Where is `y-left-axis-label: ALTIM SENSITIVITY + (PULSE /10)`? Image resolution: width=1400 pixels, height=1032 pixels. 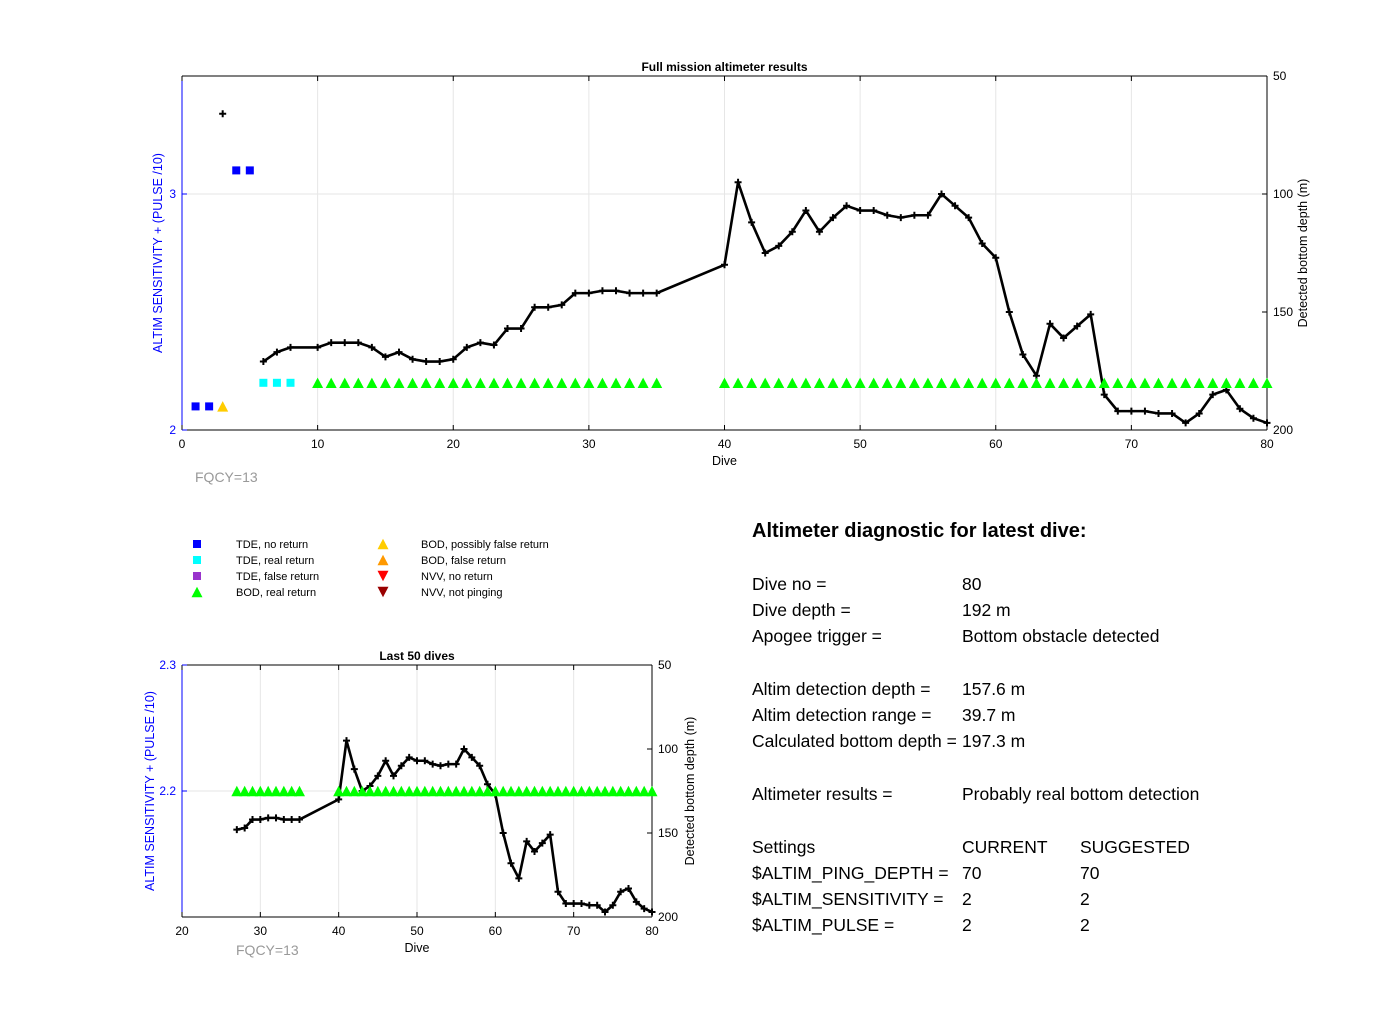
y-left-axis-label: ALTIM SENSITIVITY + (PULSE /10) is located at coordinates (158, 253).